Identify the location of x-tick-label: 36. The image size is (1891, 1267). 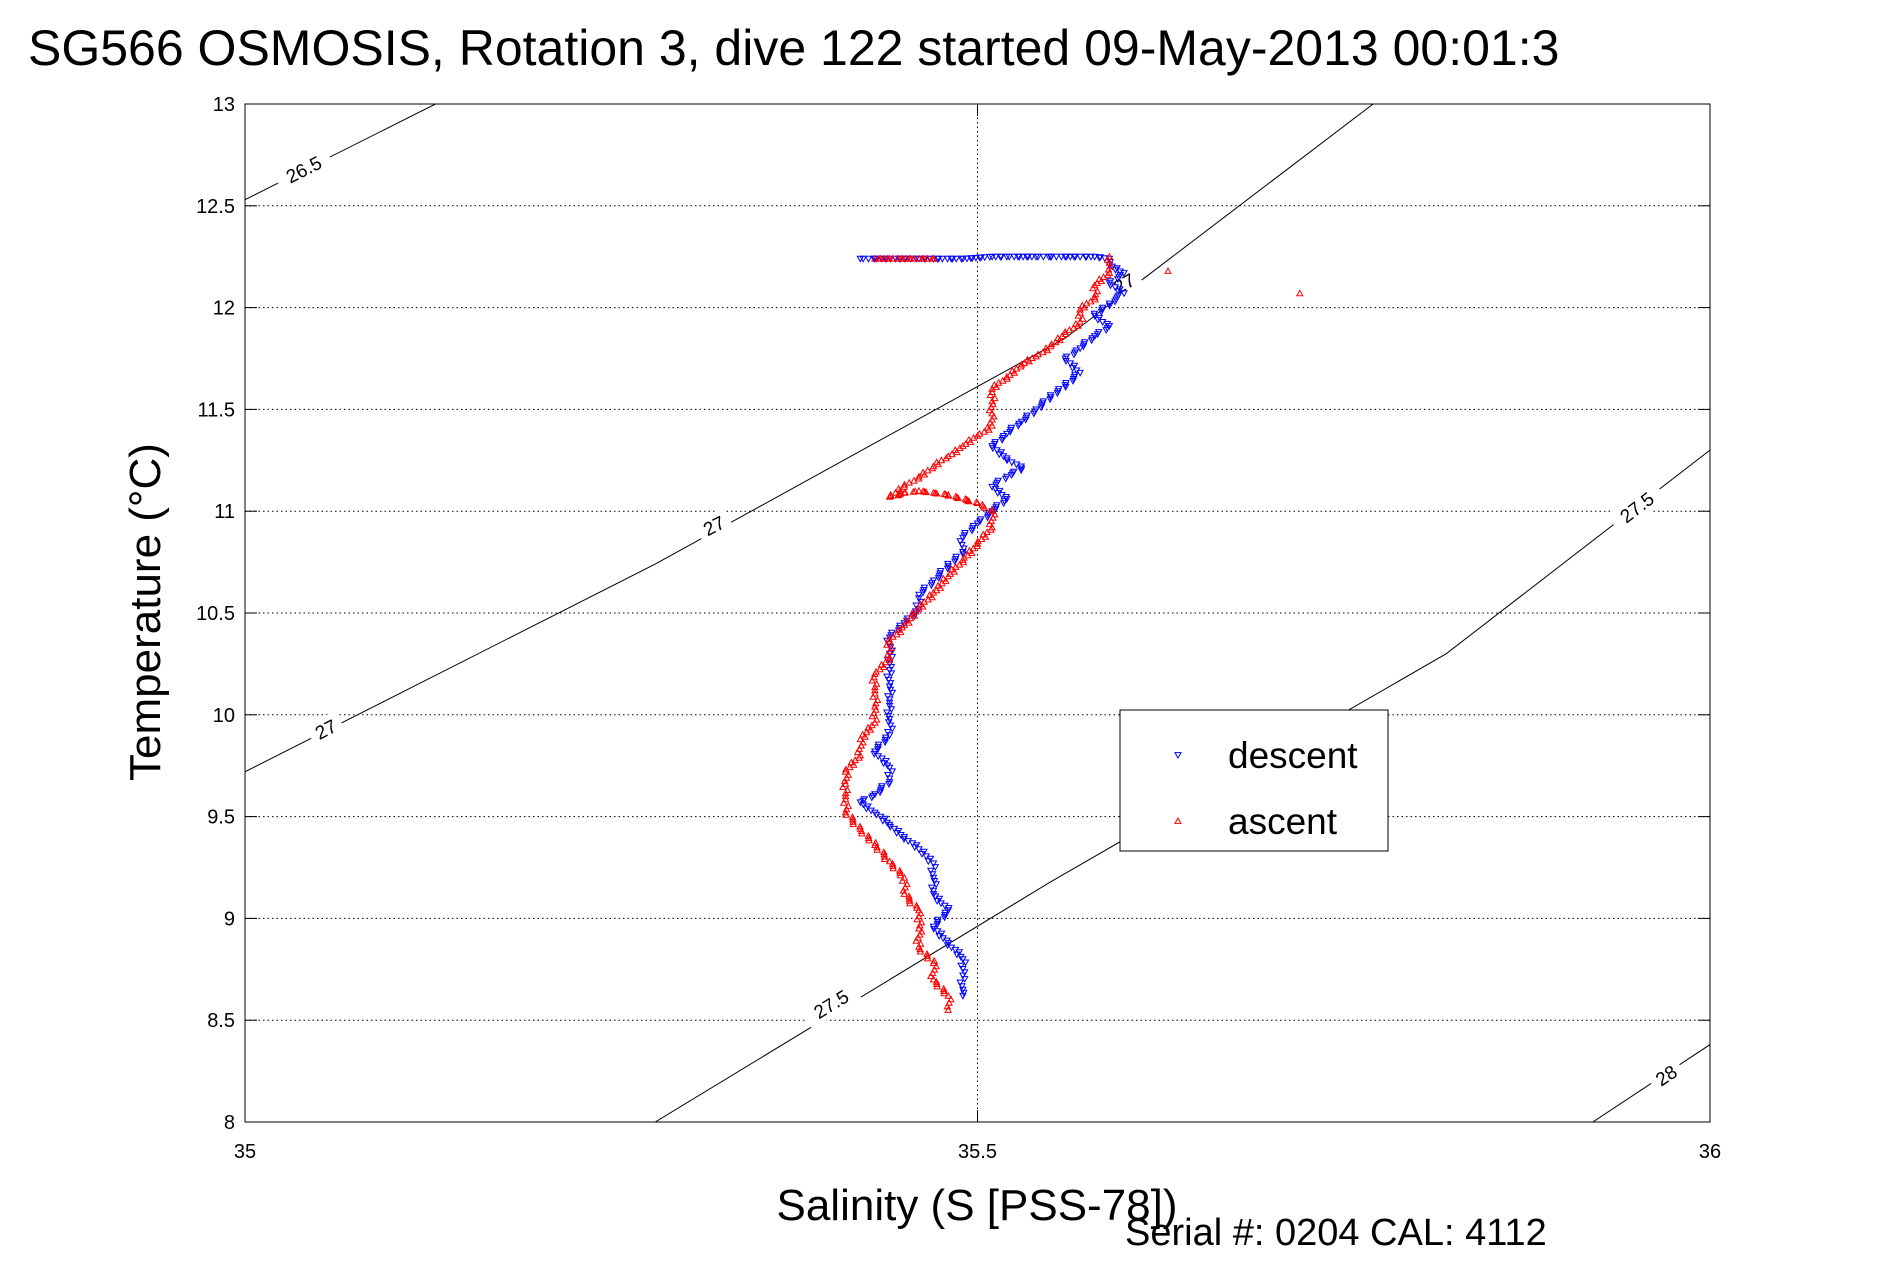
(1710, 1152).